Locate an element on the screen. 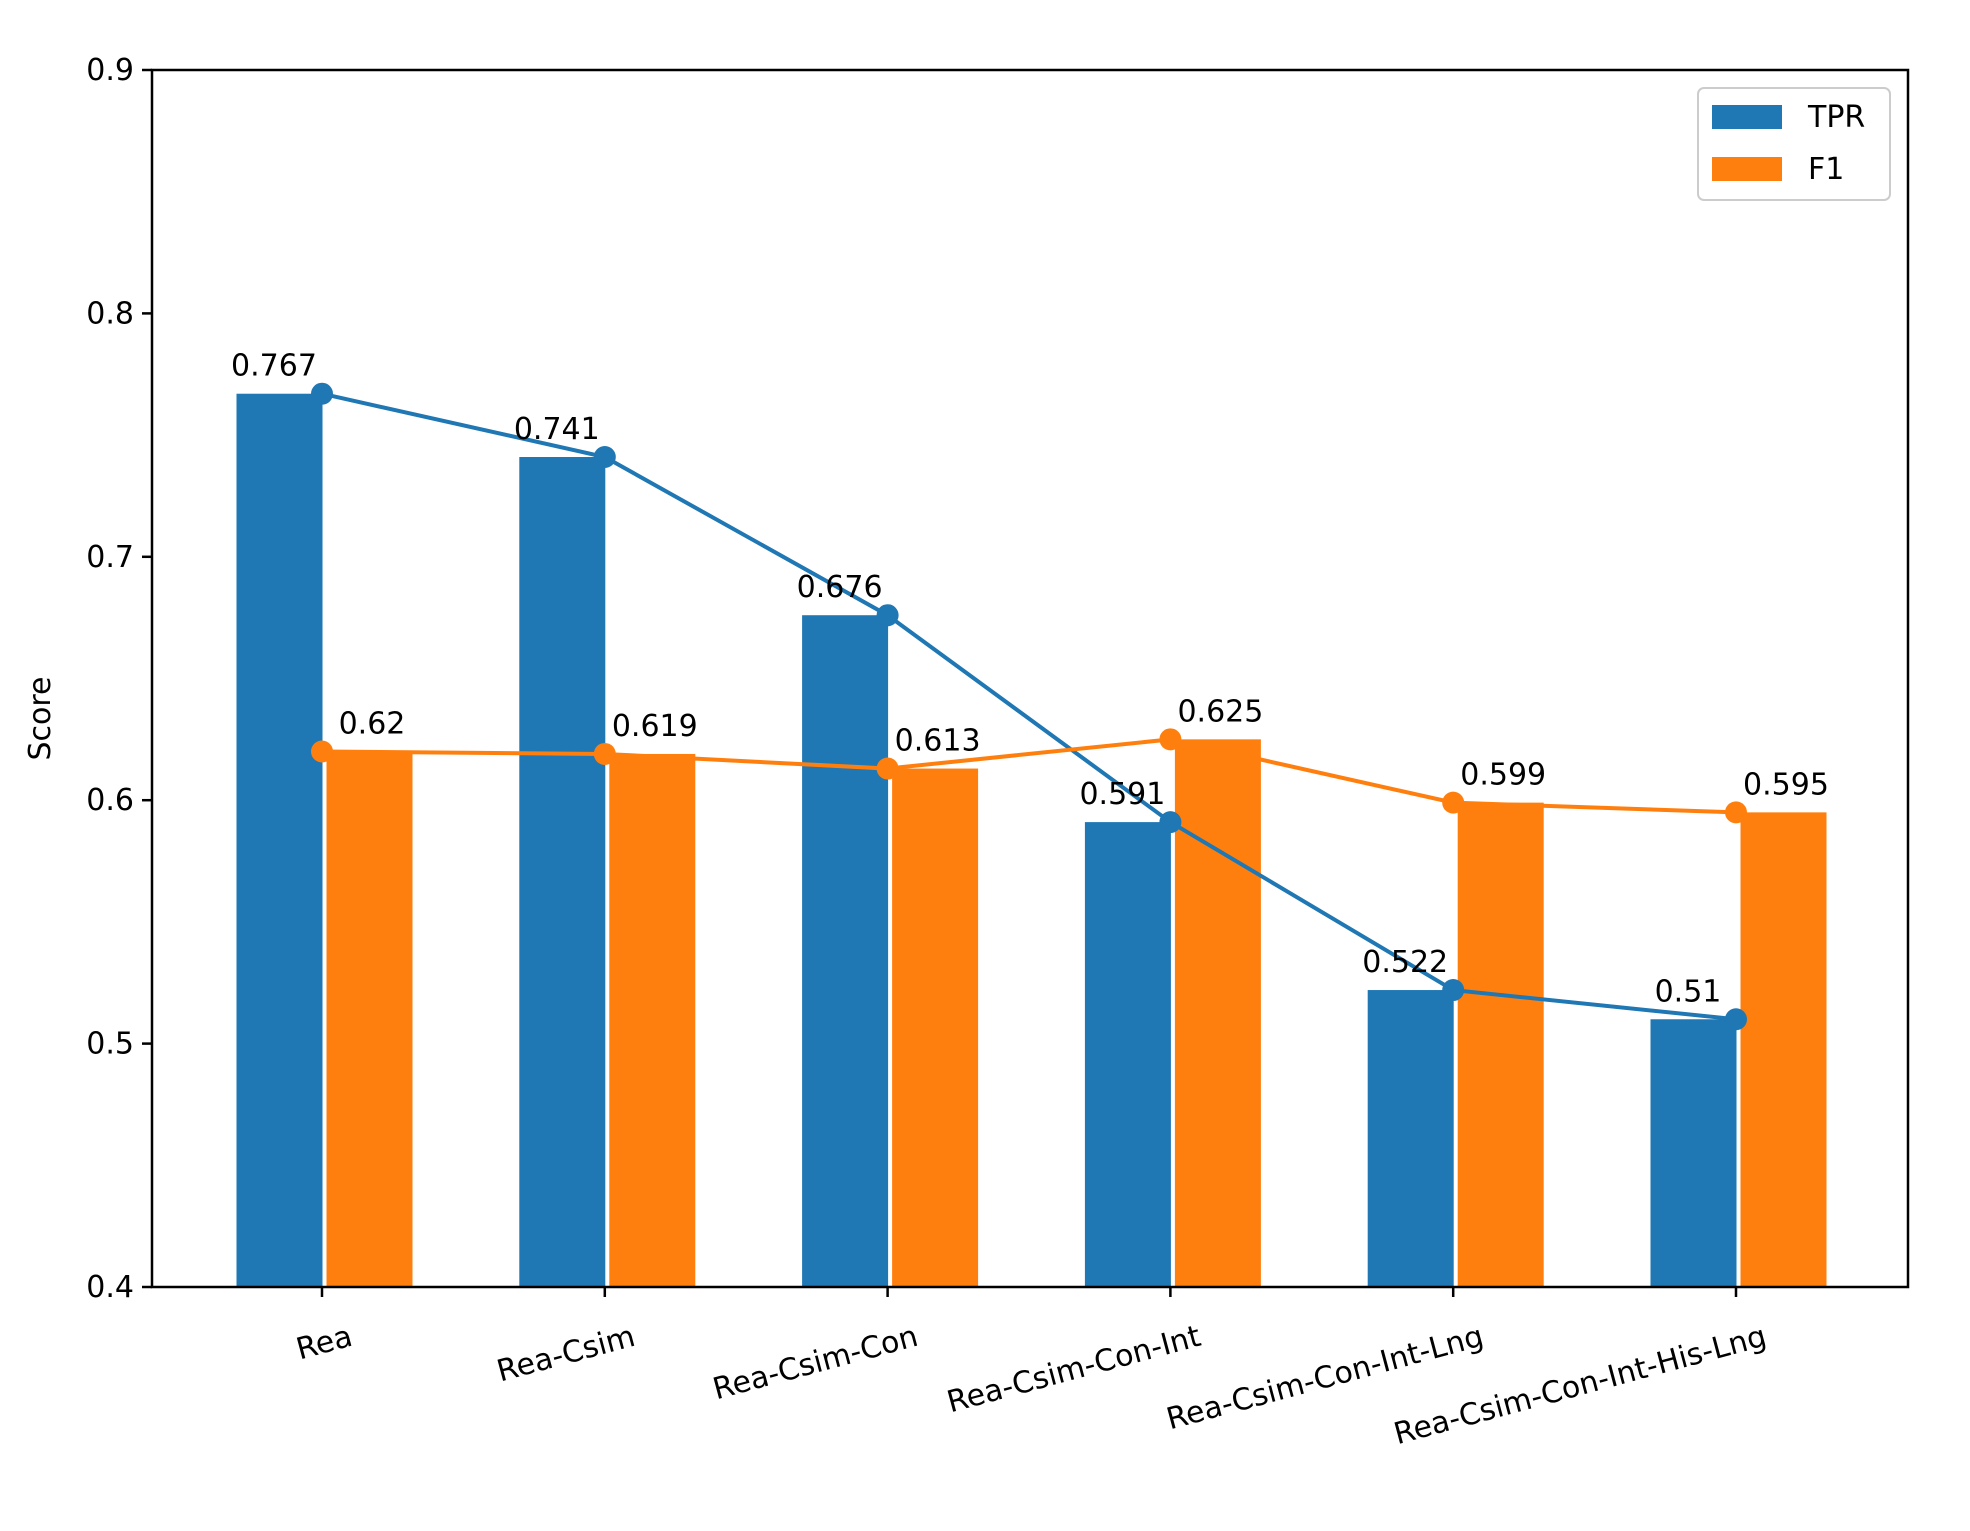 The height and width of the screenshot is (1531, 1970). data-label-tpr-2: 0.676 is located at coordinates (840, 587).